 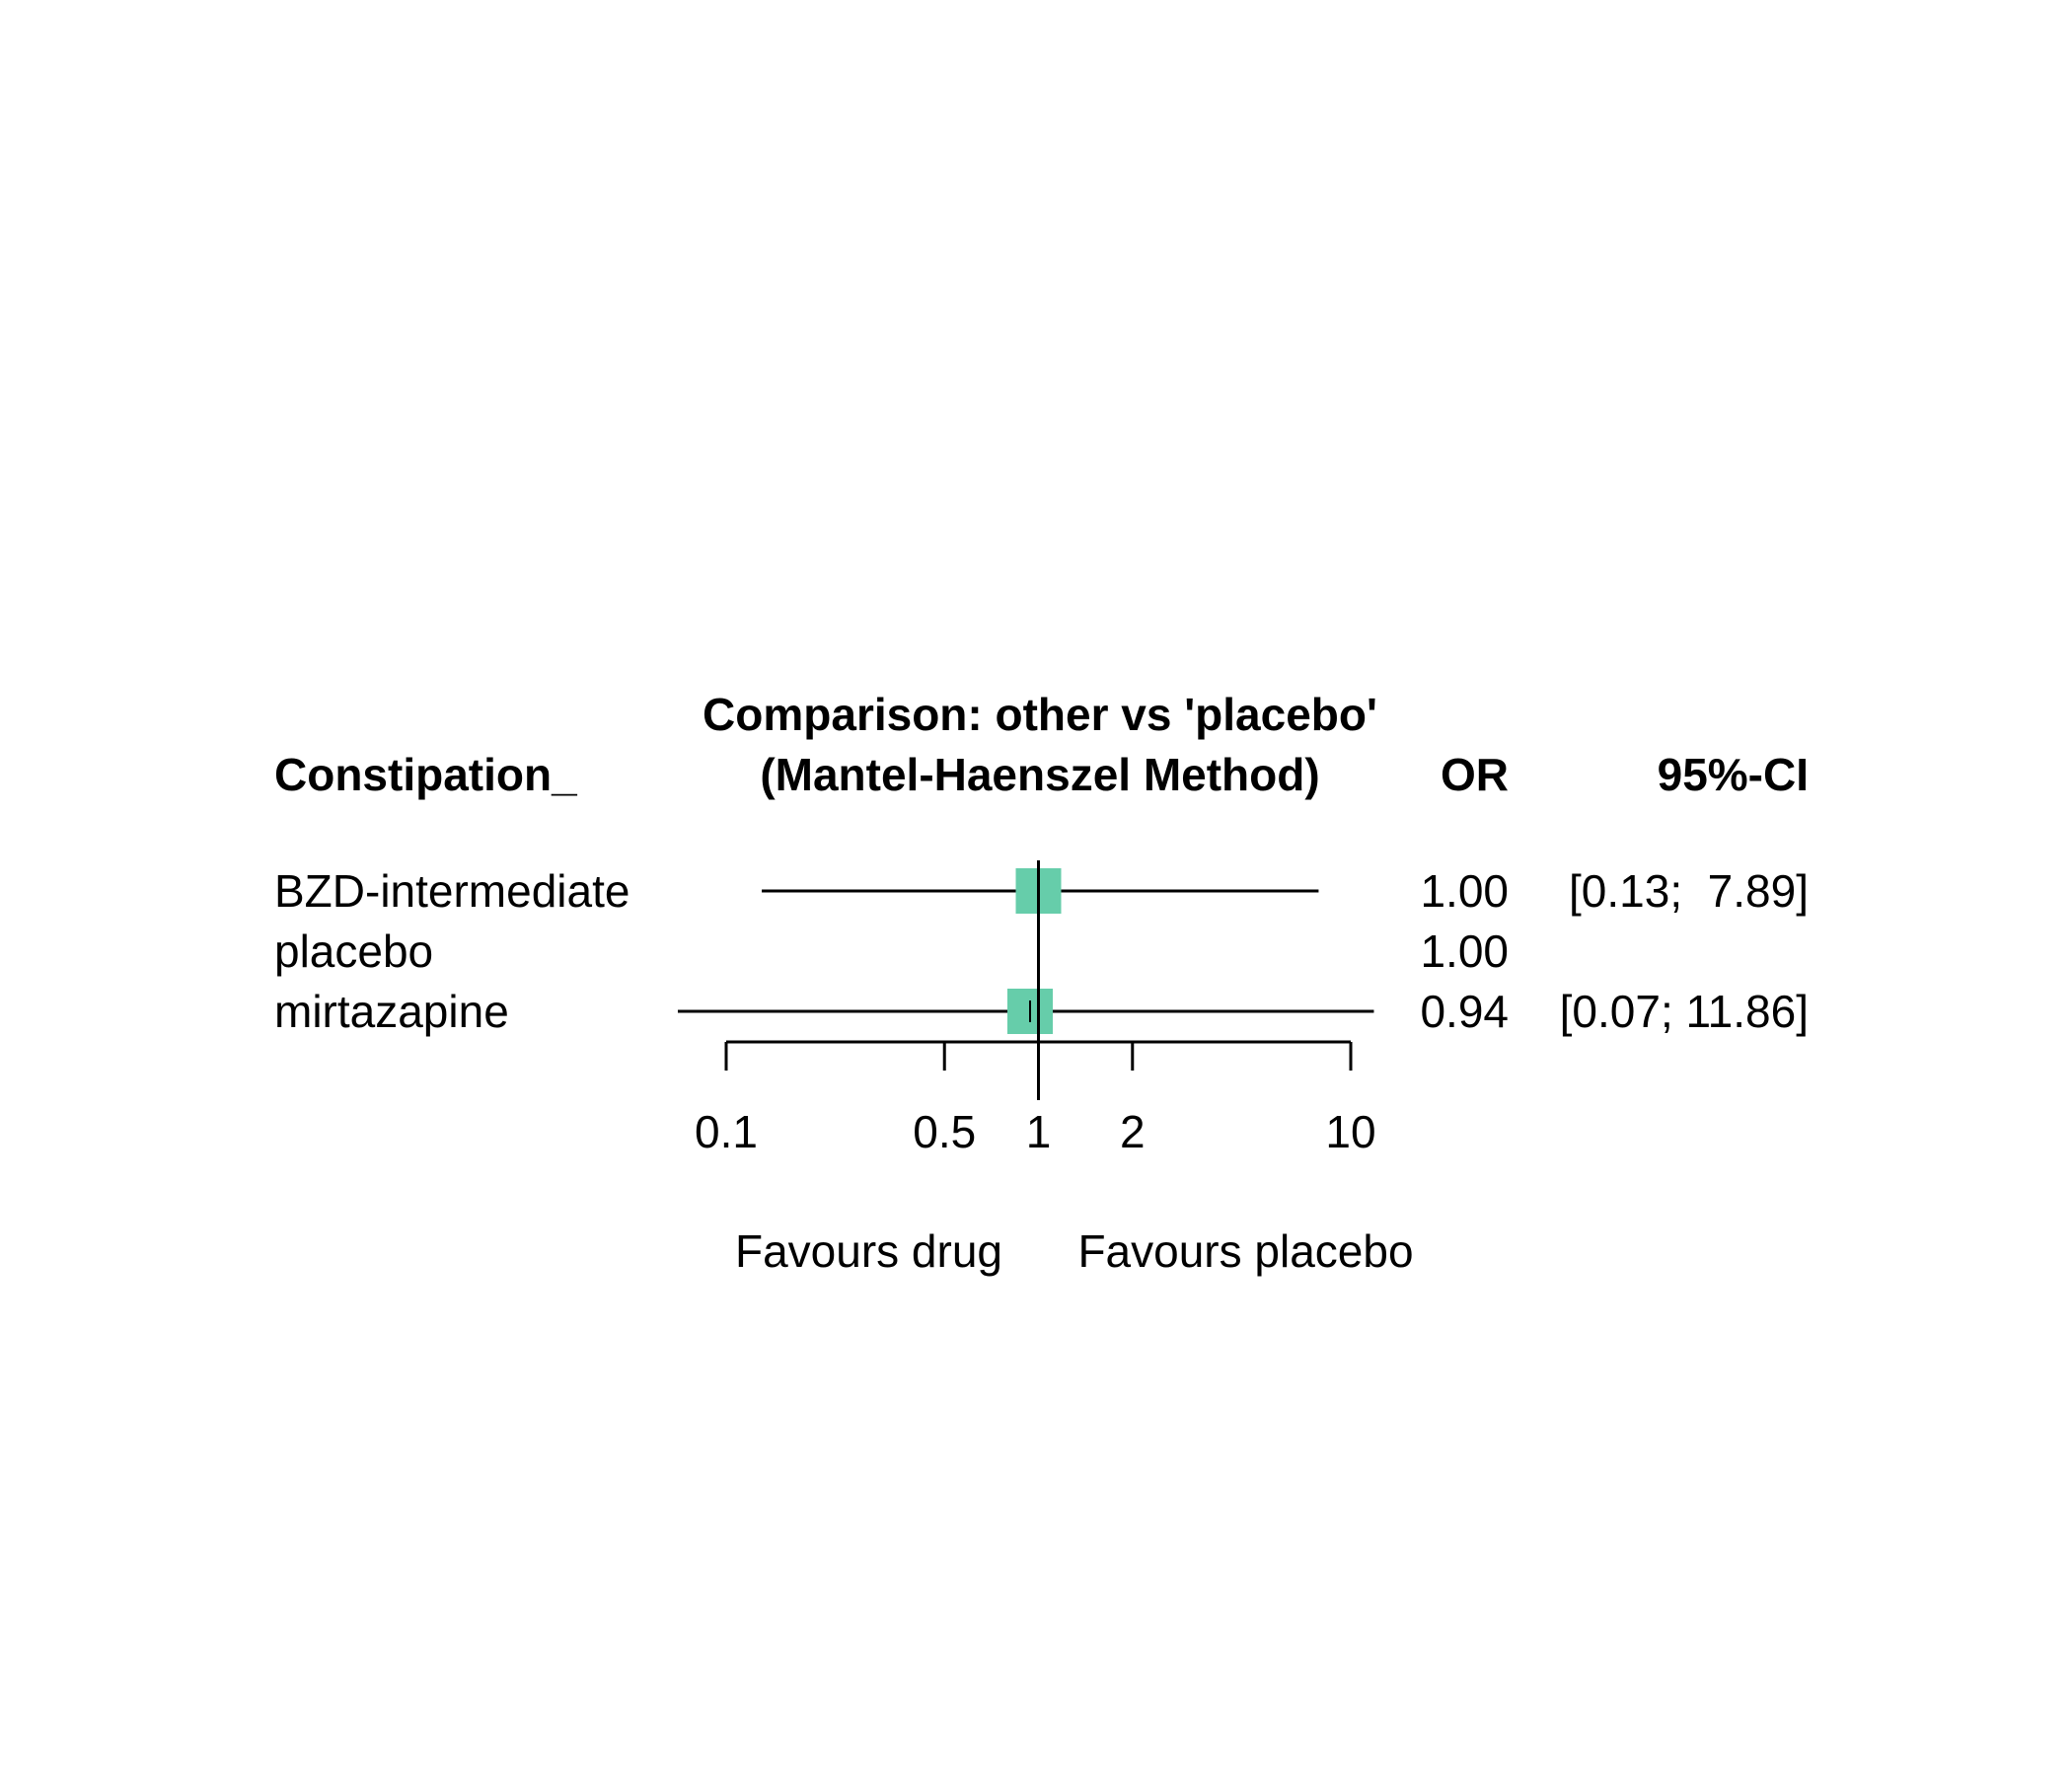 What do you see at coordinates (727, 1132) in the screenshot?
I see `x-tick-label: 0.1` at bounding box center [727, 1132].